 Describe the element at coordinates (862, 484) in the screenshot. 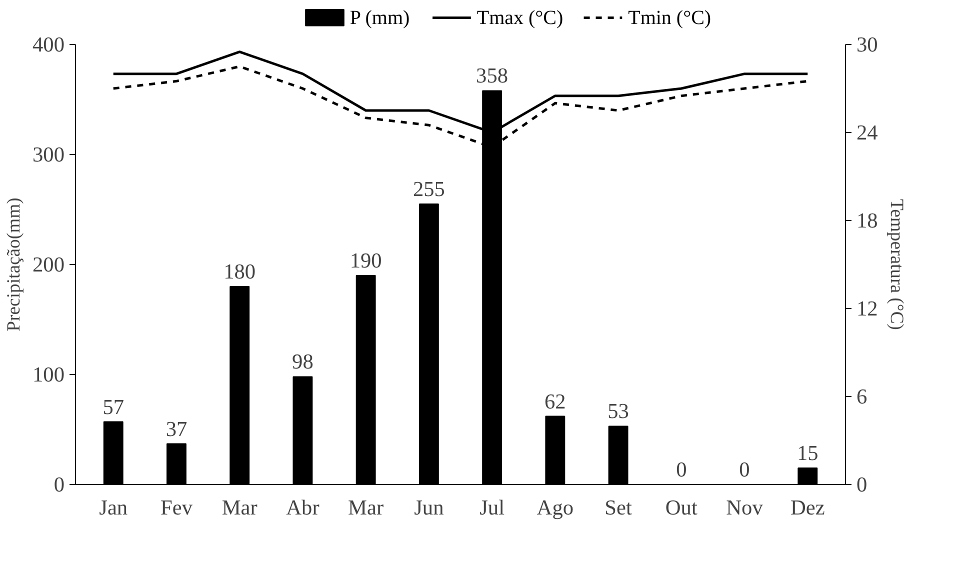

I see `y2-tick-label: 0` at that location.